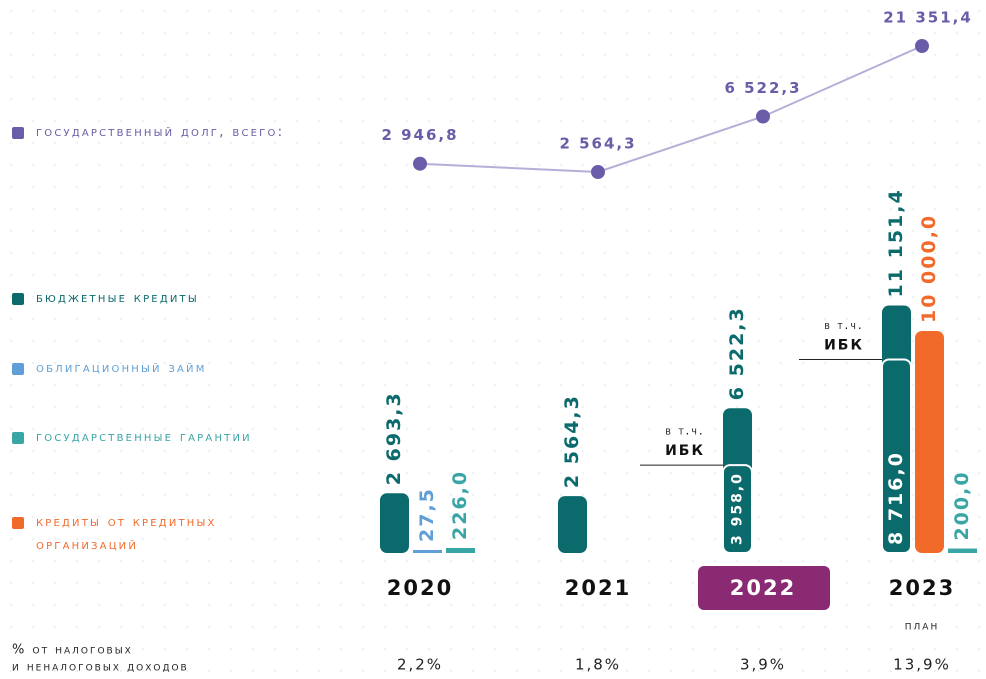  What do you see at coordinates (763, 665) in the screenshot?
I see `percent-value: 3,9%` at bounding box center [763, 665].